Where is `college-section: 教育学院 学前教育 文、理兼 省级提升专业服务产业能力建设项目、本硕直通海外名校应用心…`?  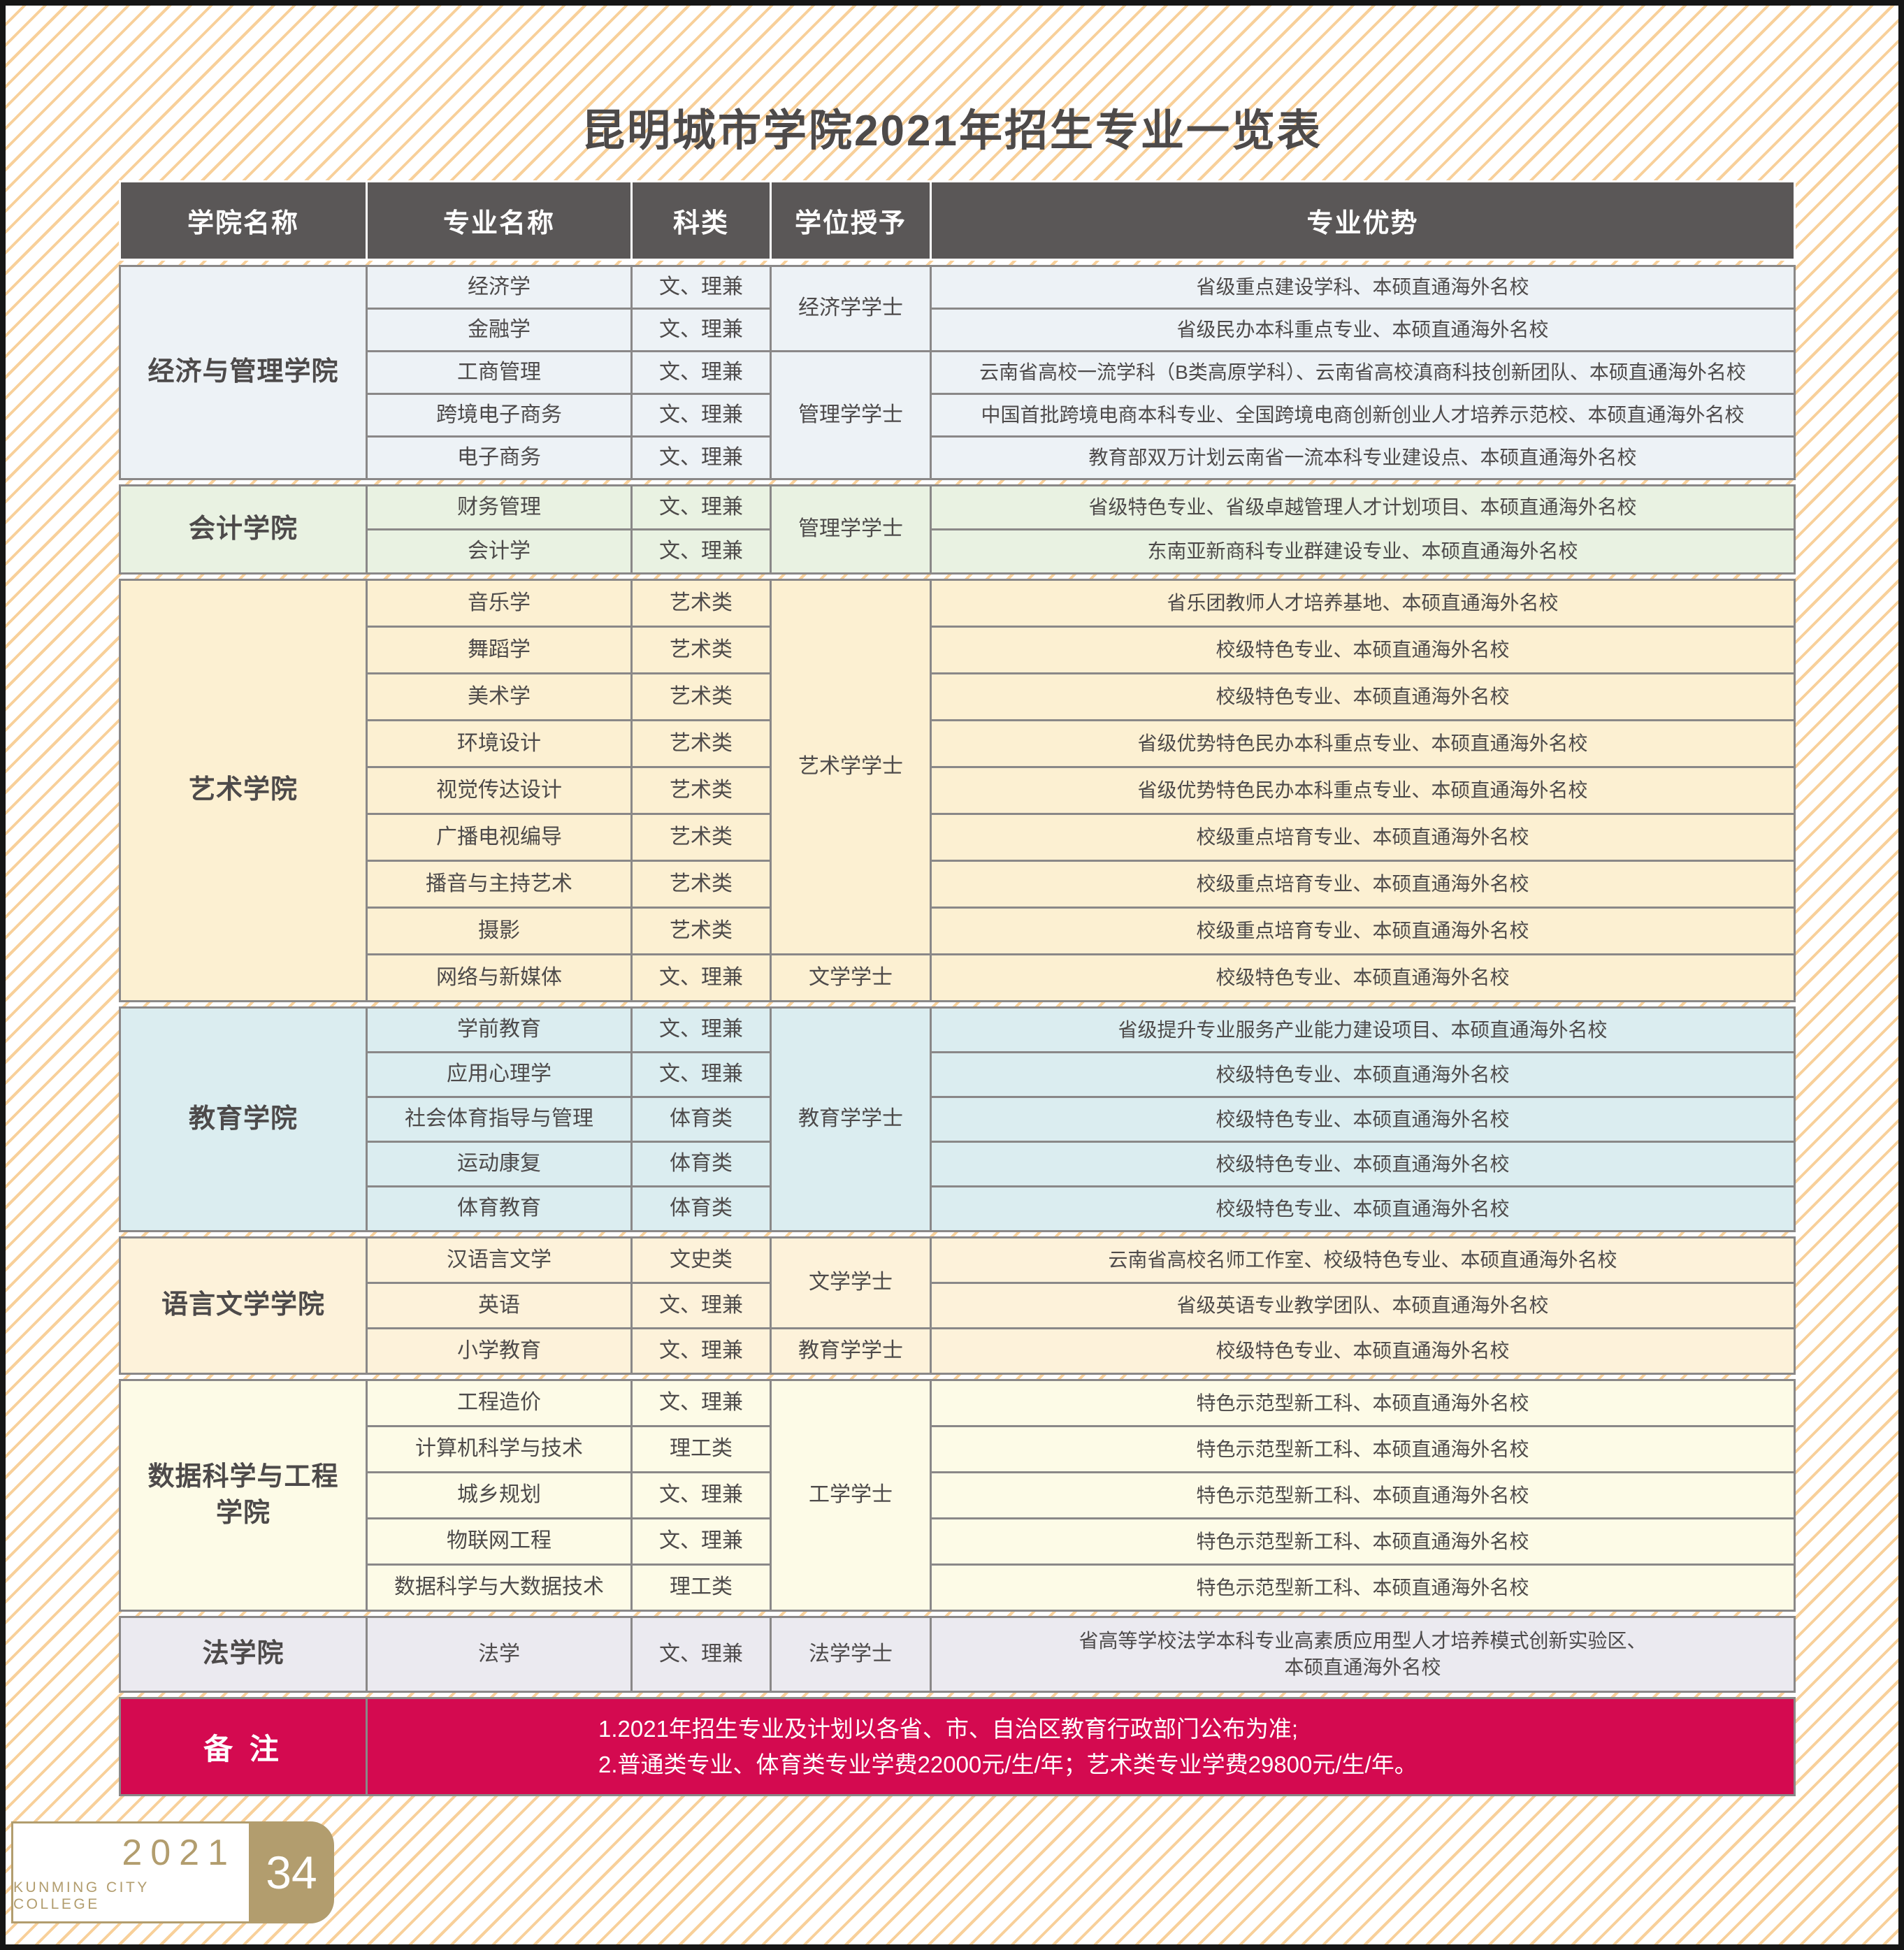
college-section: 教育学院 学前教育 文、理兼 省级提升专业服务产业能力建设项目、本硕直通海外名校应用心… is located at coordinates (957, 1119).